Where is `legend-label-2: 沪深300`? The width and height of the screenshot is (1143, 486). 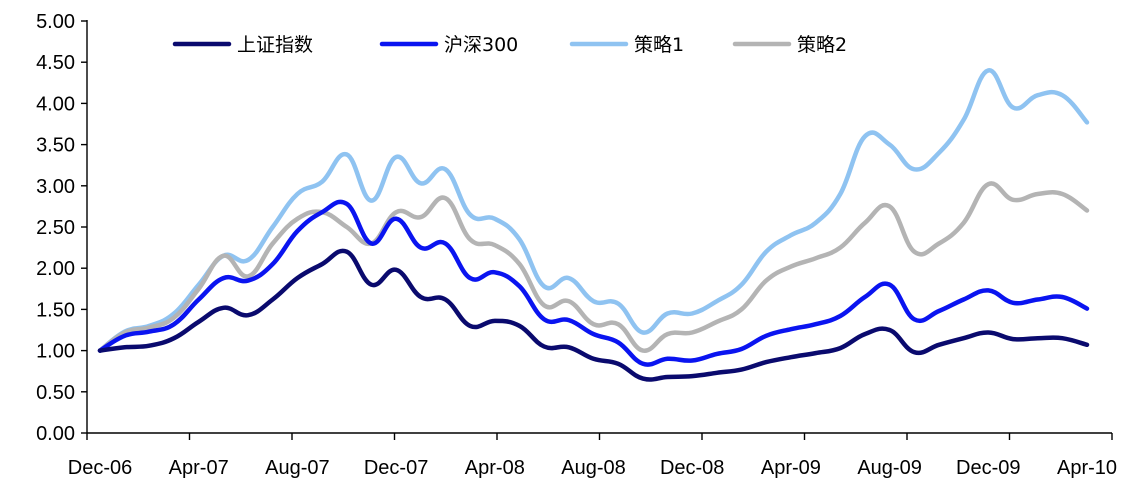
legend-label-2: 沪深300 is located at coordinates (481, 45).